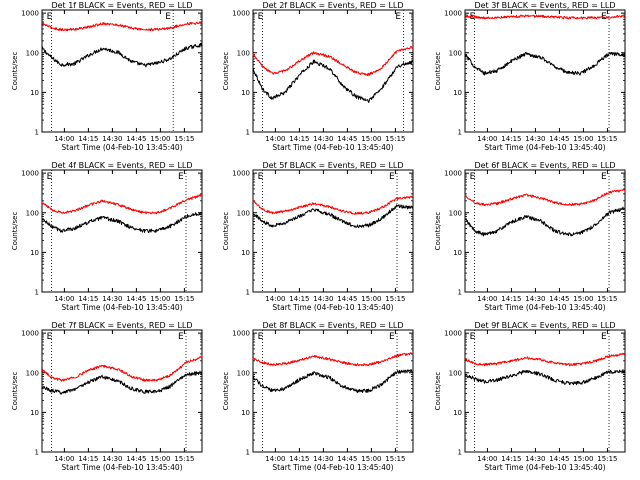 This screenshot has height=480, width=640. What do you see at coordinates (544, 5) in the screenshot?
I see `panel-title: Det 3f BLACK = Events, RED = LLD` at bounding box center [544, 5].